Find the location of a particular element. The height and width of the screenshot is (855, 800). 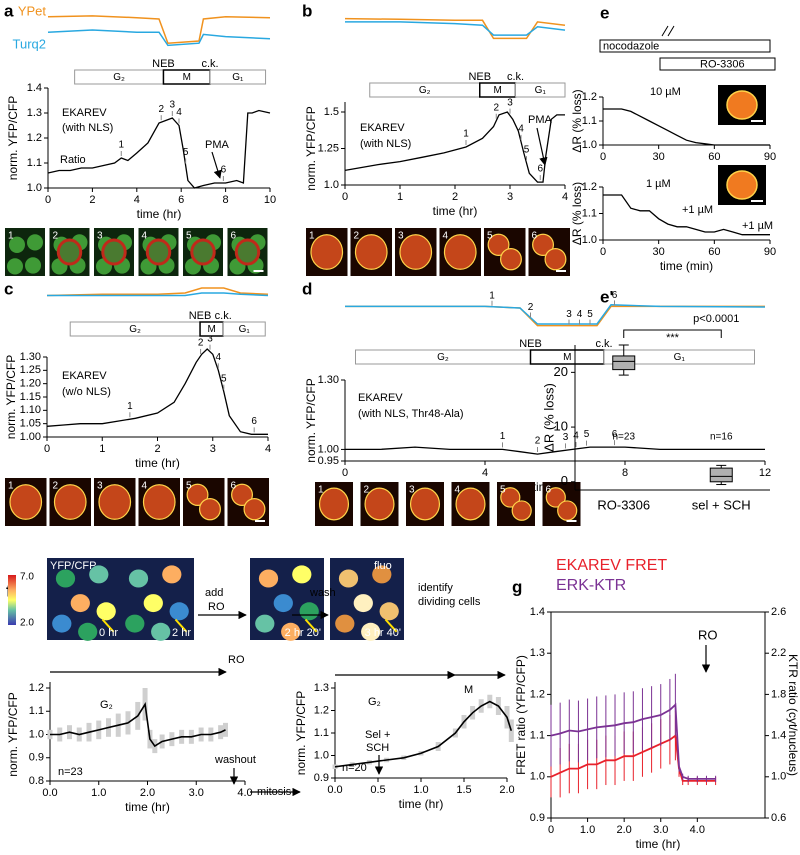

panel-label: c is located at coordinates (8, 288).